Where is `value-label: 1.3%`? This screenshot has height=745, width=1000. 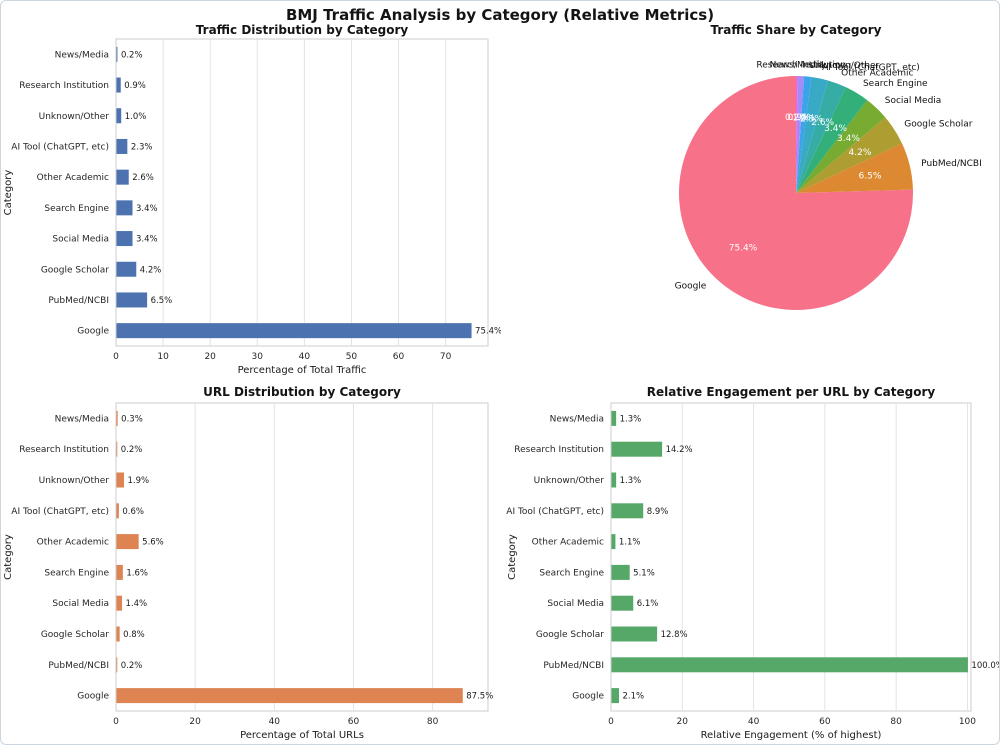
value-label: 1.3% is located at coordinates (631, 419).